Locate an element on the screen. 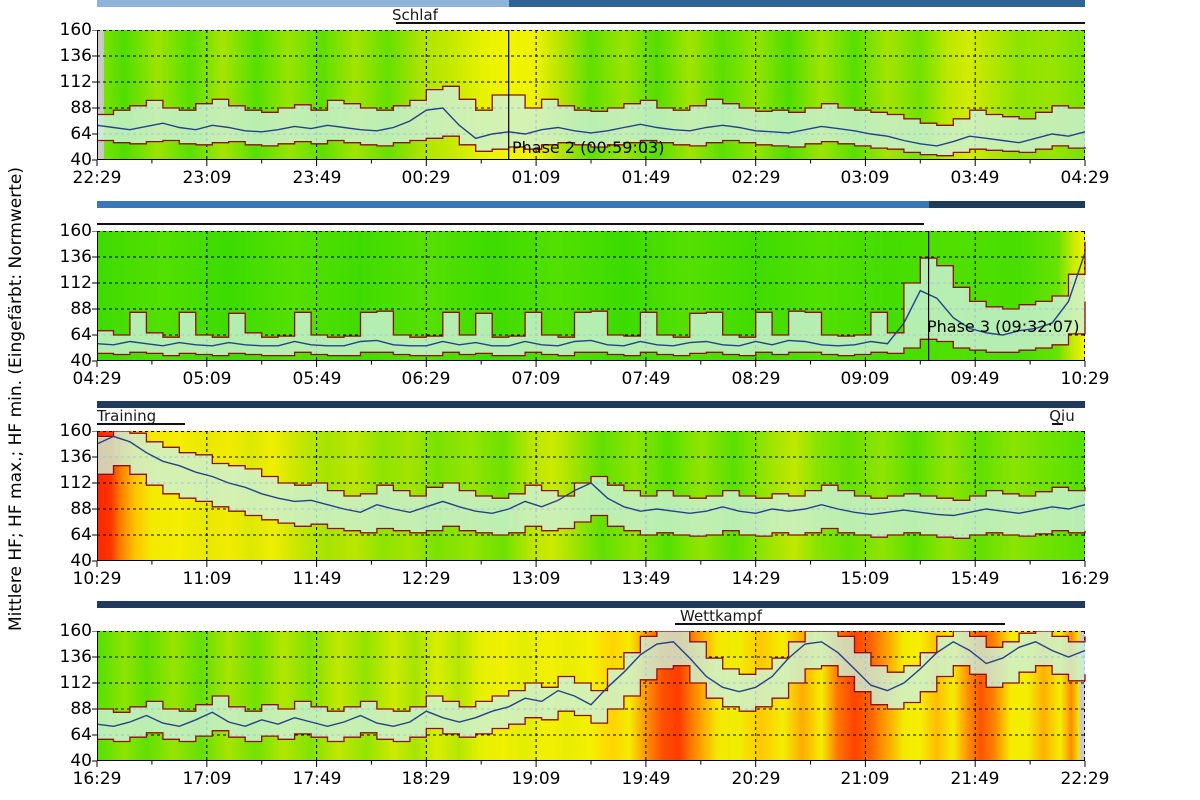 The width and height of the screenshot is (1200, 800). x-tick-label: 09:49 is located at coordinates (975, 379).